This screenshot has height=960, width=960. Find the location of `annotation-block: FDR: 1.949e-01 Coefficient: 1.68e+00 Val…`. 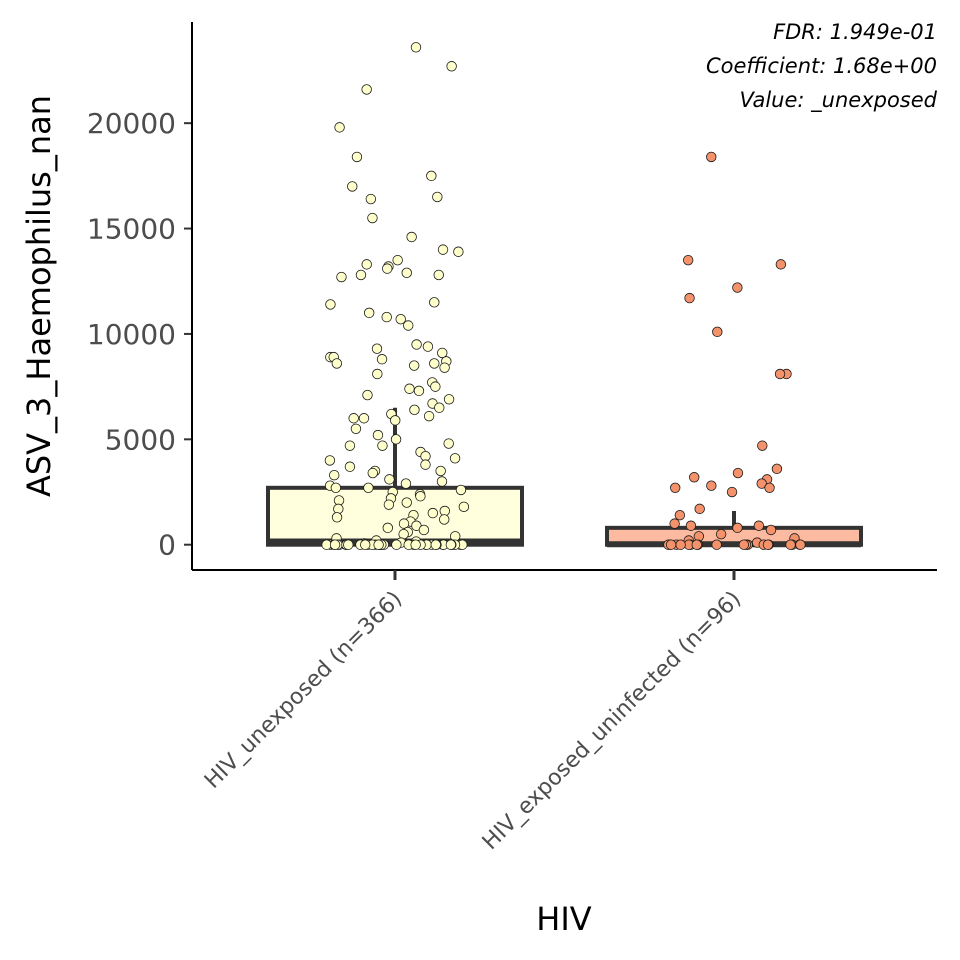

annotation-block: FDR: 1.949e-01 Coefficient: 1.68e+00 Val… is located at coordinates (822, 66).